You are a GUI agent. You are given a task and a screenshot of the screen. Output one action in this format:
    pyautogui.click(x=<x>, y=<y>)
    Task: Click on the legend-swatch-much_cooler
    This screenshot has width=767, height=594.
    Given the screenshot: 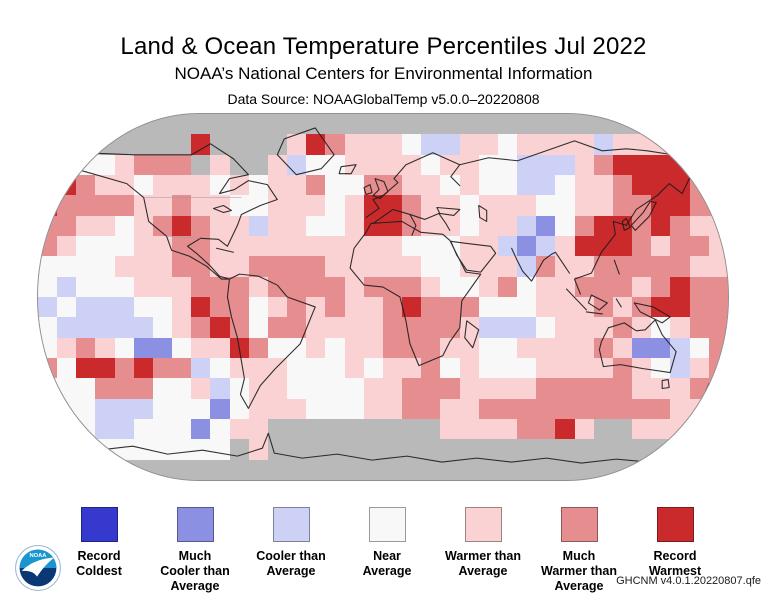 What is the action you would take?
    pyautogui.click(x=195, y=524)
    